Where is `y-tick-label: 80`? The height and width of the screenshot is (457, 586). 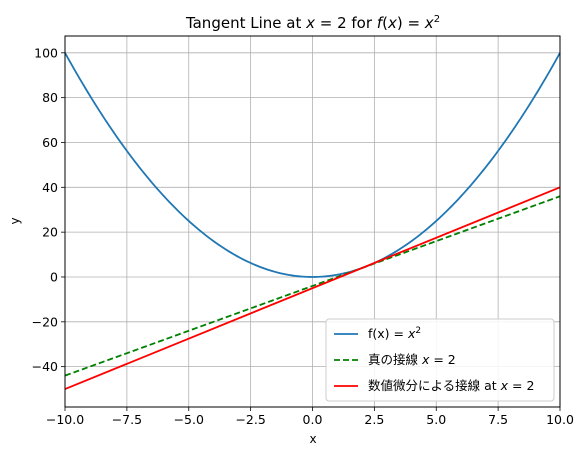 y-tick-label: 80 is located at coordinates (50, 97).